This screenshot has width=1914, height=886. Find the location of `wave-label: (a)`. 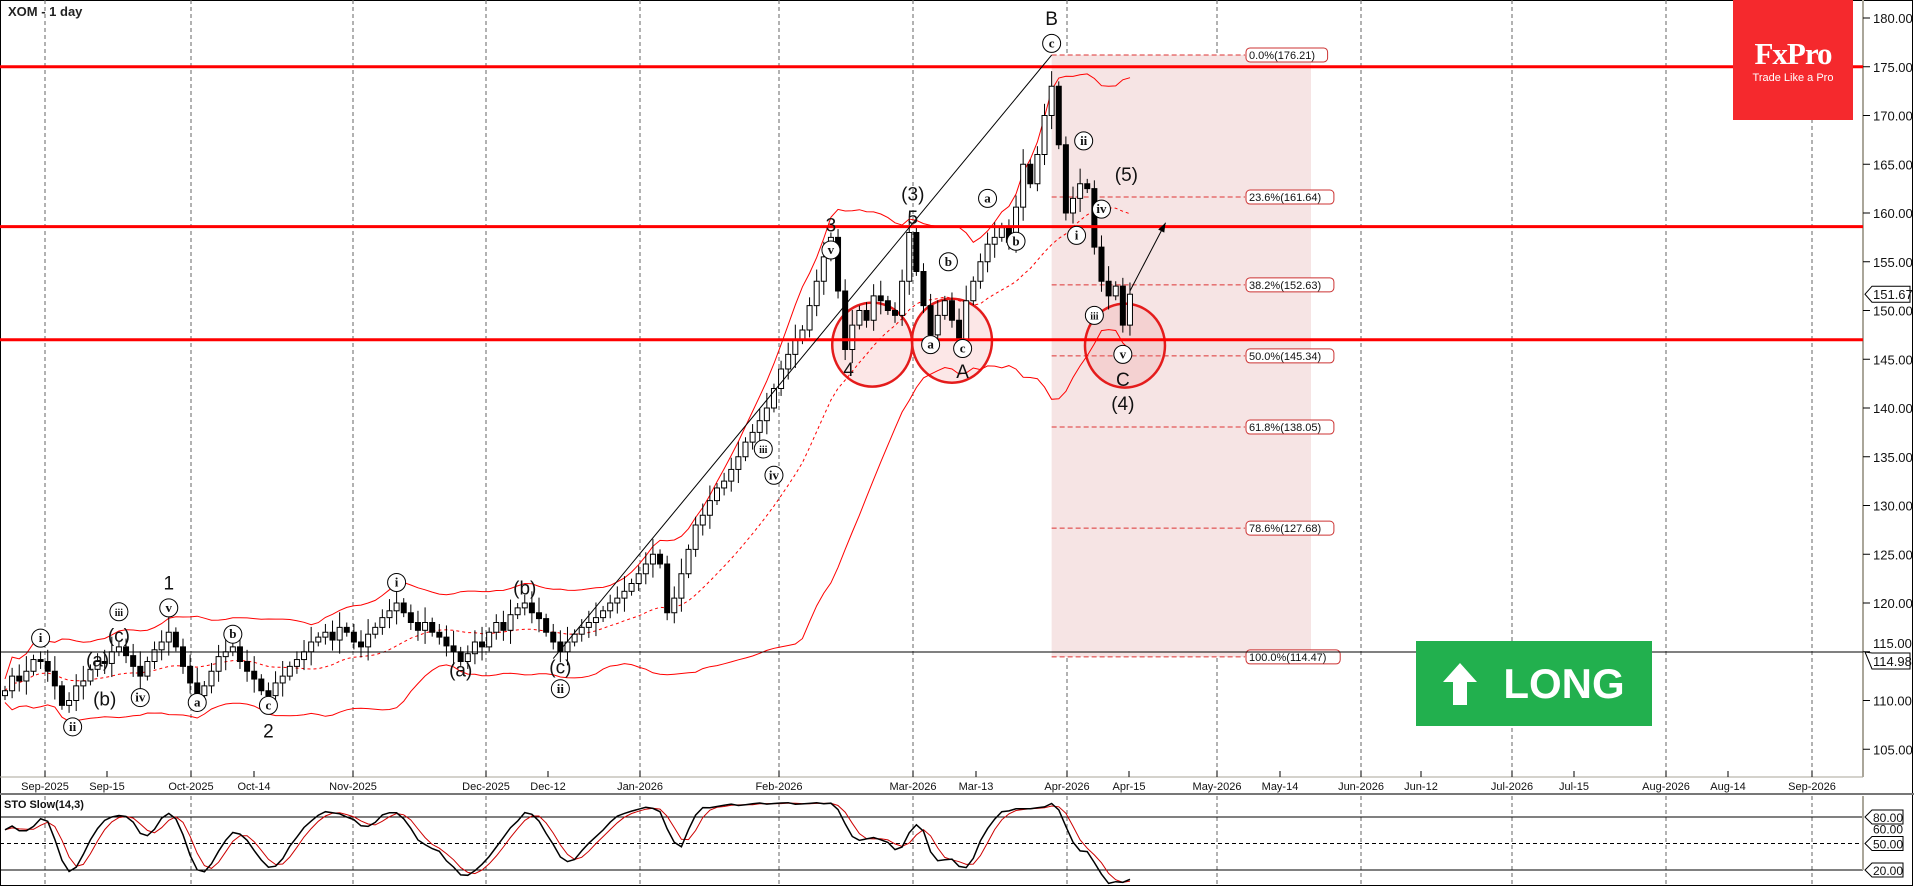

wave-label: (a) is located at coordinates (460, 670).